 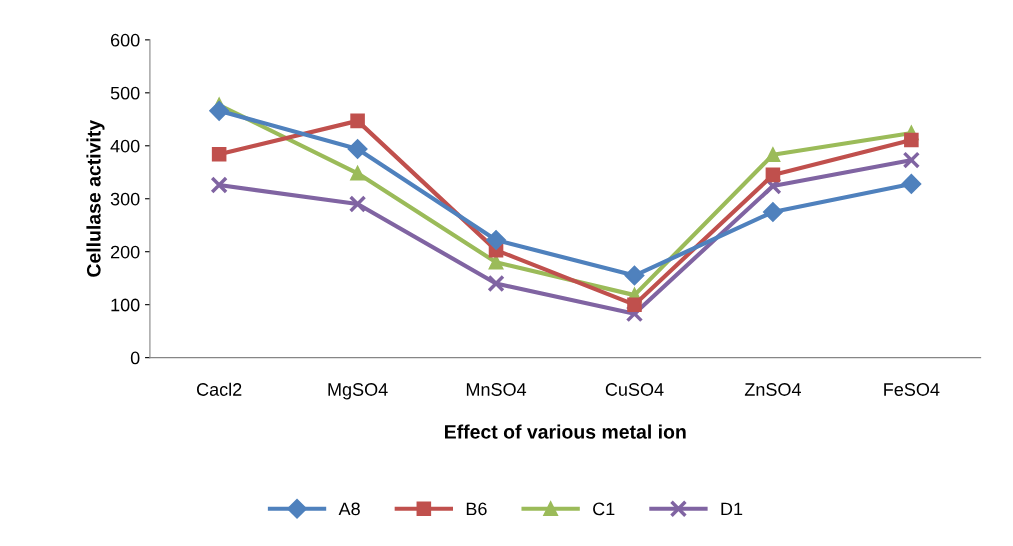 What do you see at coordinates (125, 146) in the screenshot?
I see `y-tick-label: 400` at bounding box center [125, 146].